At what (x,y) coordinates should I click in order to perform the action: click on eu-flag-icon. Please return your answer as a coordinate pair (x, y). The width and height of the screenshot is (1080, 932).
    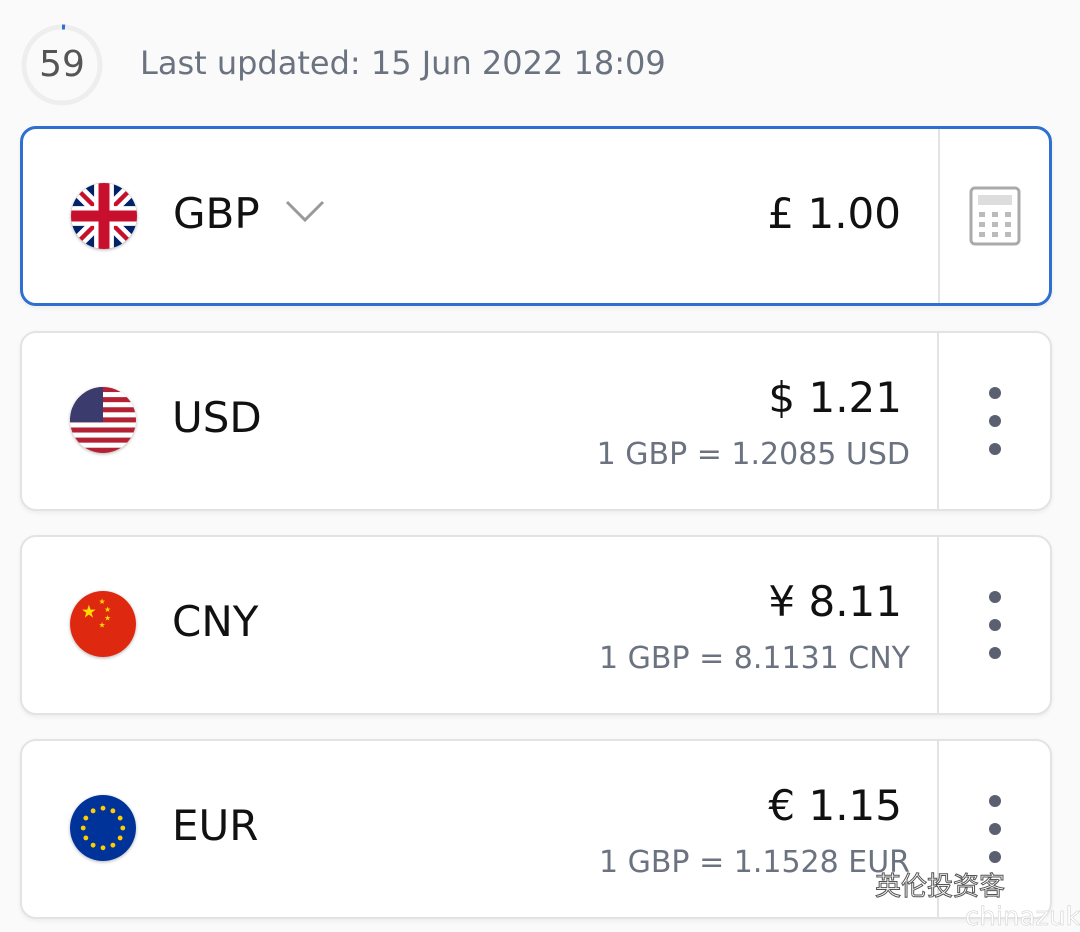
    Looking at the image, I should click on (103, 828).